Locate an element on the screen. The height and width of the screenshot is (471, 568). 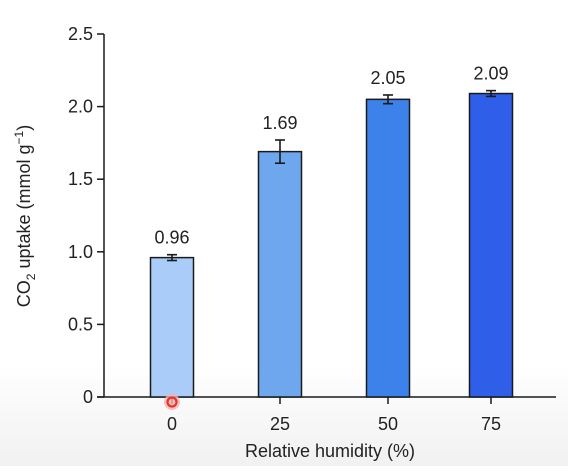
x-axis-title: Relative humidity (%) is located at coordinates (330, 451).